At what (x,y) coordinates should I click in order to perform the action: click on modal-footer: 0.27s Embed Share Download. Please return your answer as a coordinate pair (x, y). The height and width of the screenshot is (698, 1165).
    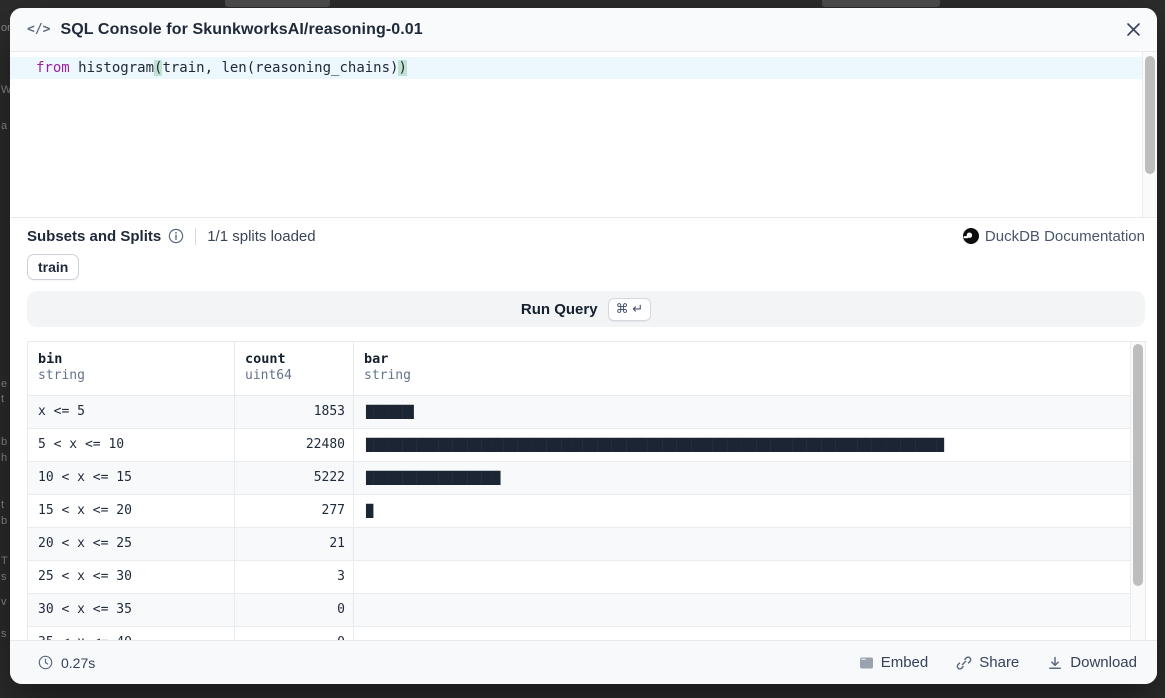
    Looking at the image, I should click on (583, 662).